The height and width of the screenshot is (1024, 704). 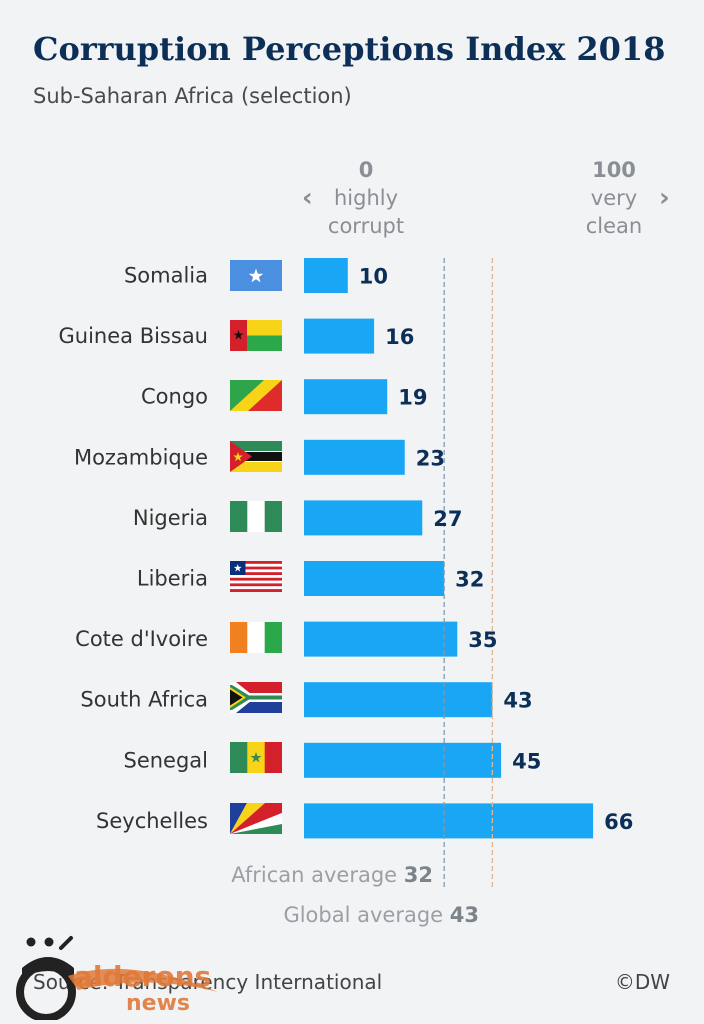 What do you see at coordinates (256, 456) in the screenshot?
I see `mozambique-flag-icon` at bounding box center [256, 456].